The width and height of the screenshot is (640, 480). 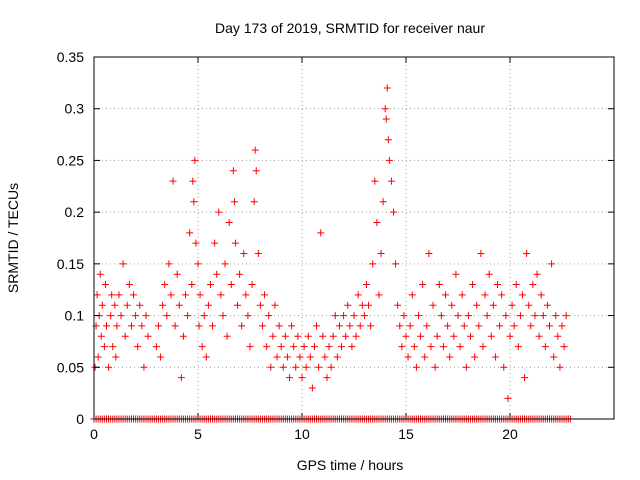 I want to click on y-tick-label: 0.15, so click(x=70, y=264).